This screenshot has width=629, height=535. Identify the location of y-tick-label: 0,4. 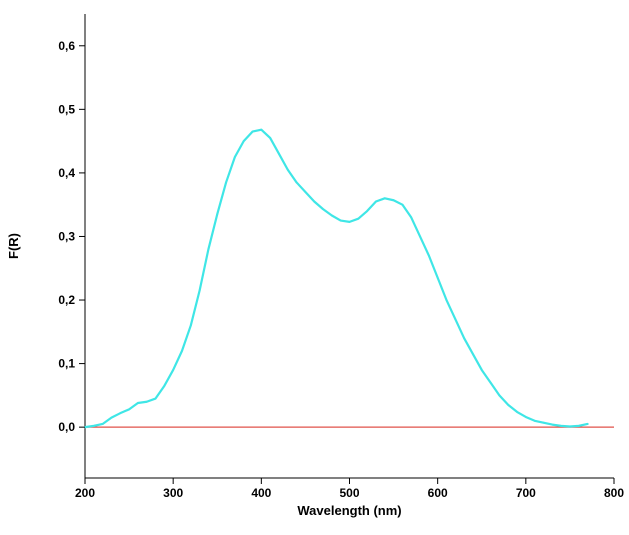
(66, 173).